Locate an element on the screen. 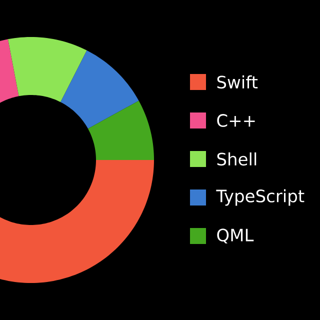 Image resolution: width=320 pixels, height=320 pixels. legend-label: TypeScript is located at coordinates (260, 197).